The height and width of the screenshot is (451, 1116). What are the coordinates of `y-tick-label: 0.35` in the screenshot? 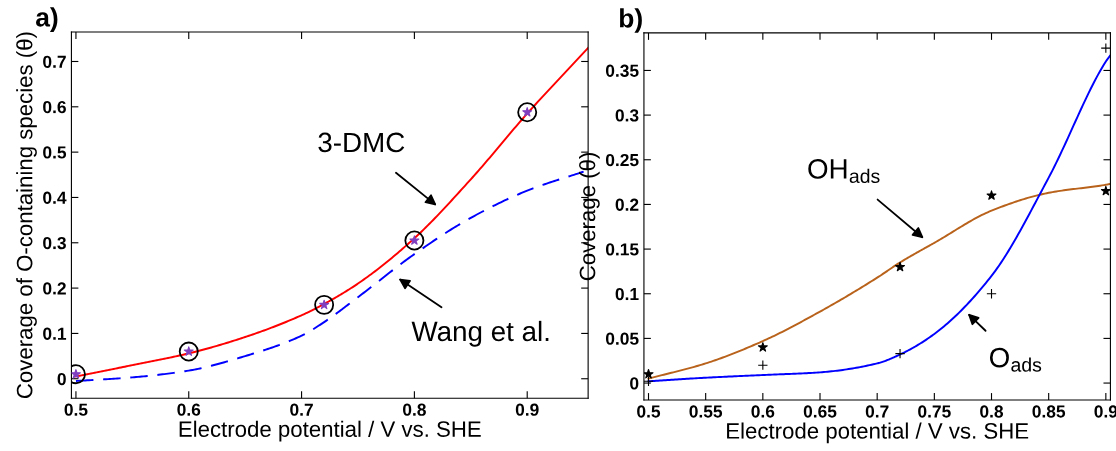 It's located at (622, 70).